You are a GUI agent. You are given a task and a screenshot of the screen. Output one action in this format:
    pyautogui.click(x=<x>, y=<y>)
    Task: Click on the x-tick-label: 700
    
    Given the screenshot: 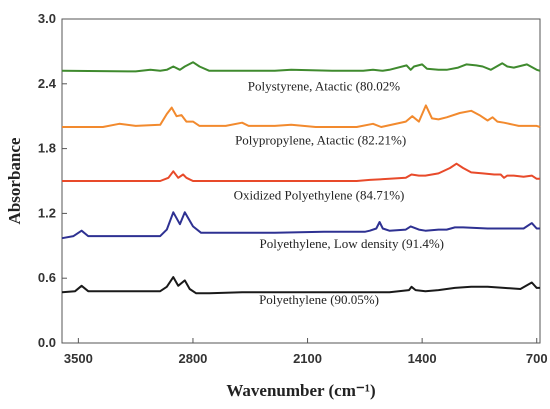 What is the action you would take?
    pyautogui.click(x=537, y=358)
    